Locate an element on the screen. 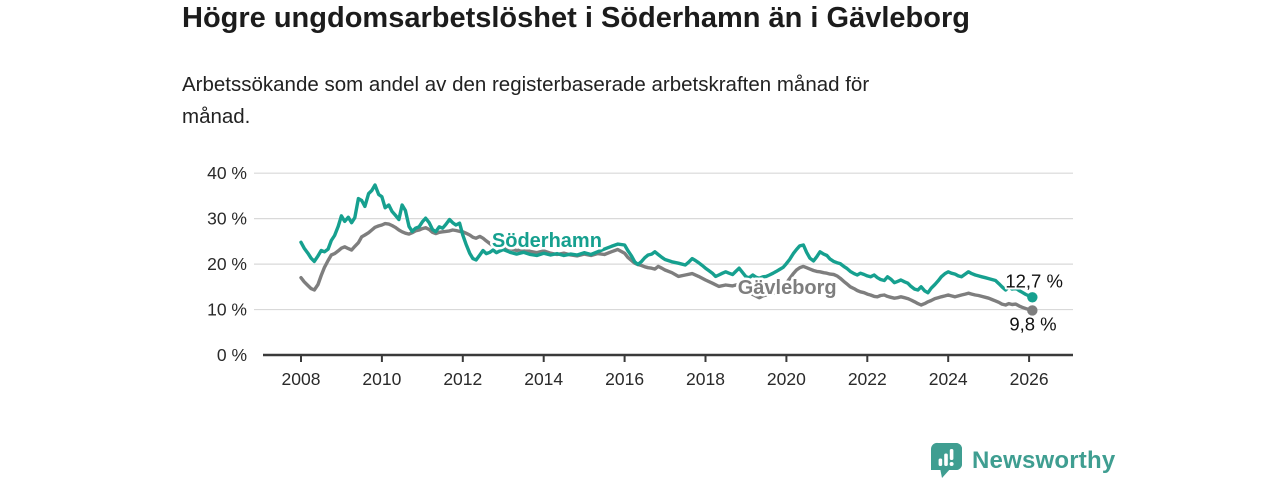 This screenshot has width=1280, height=485. soderhamn-line is located at coordinates (667, 241).